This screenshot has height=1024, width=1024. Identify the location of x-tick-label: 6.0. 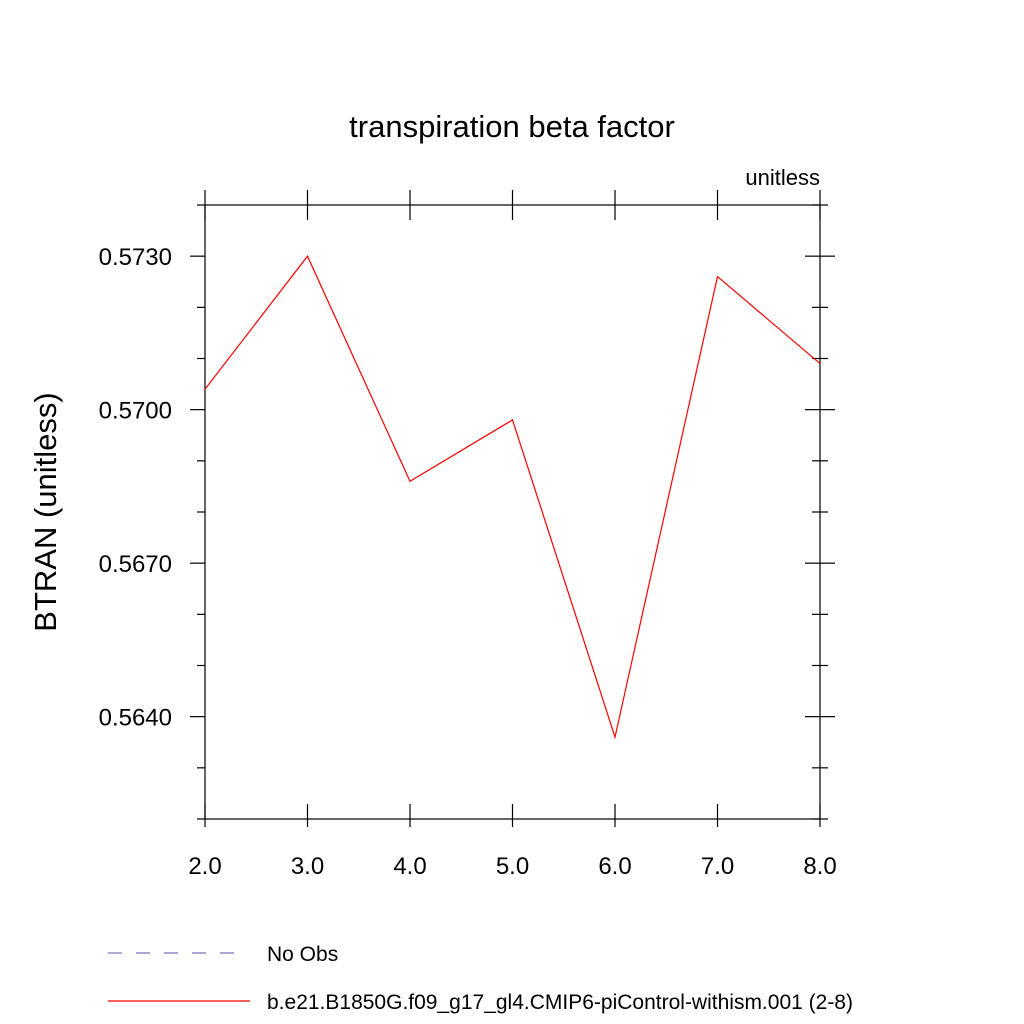
(614, 866).